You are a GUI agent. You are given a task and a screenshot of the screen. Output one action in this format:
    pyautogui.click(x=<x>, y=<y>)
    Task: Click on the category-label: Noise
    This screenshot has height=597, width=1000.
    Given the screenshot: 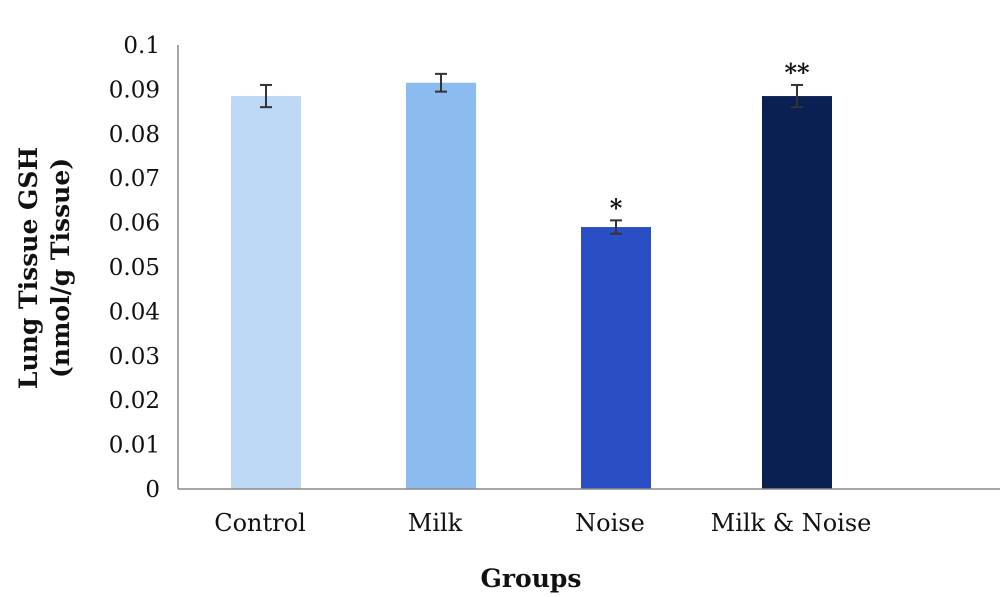 What is the action you would take?
    pyautogui.click(x=610, y=523)
    